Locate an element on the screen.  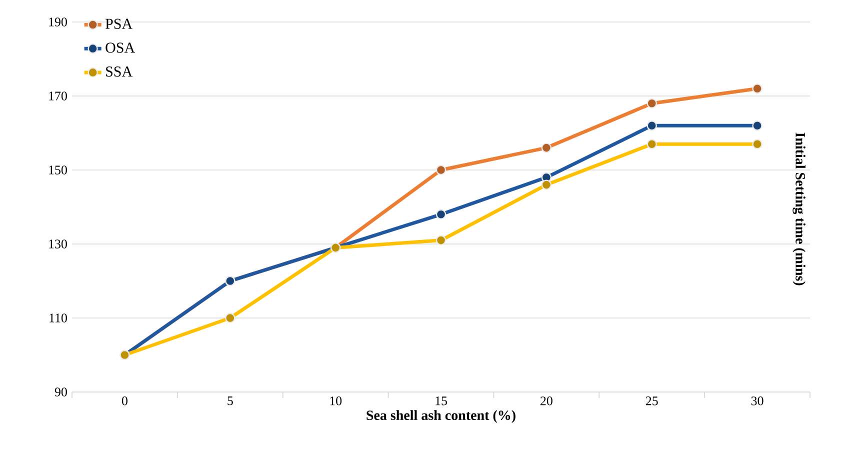
legend-label: OSA is located at coordinates (120, 47).